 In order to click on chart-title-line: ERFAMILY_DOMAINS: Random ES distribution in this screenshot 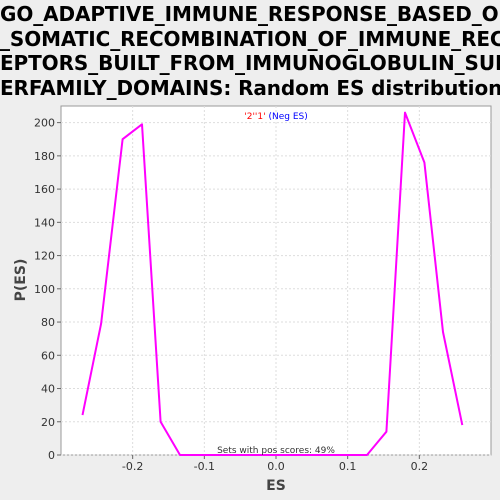, I will do `click(250, 87)`.